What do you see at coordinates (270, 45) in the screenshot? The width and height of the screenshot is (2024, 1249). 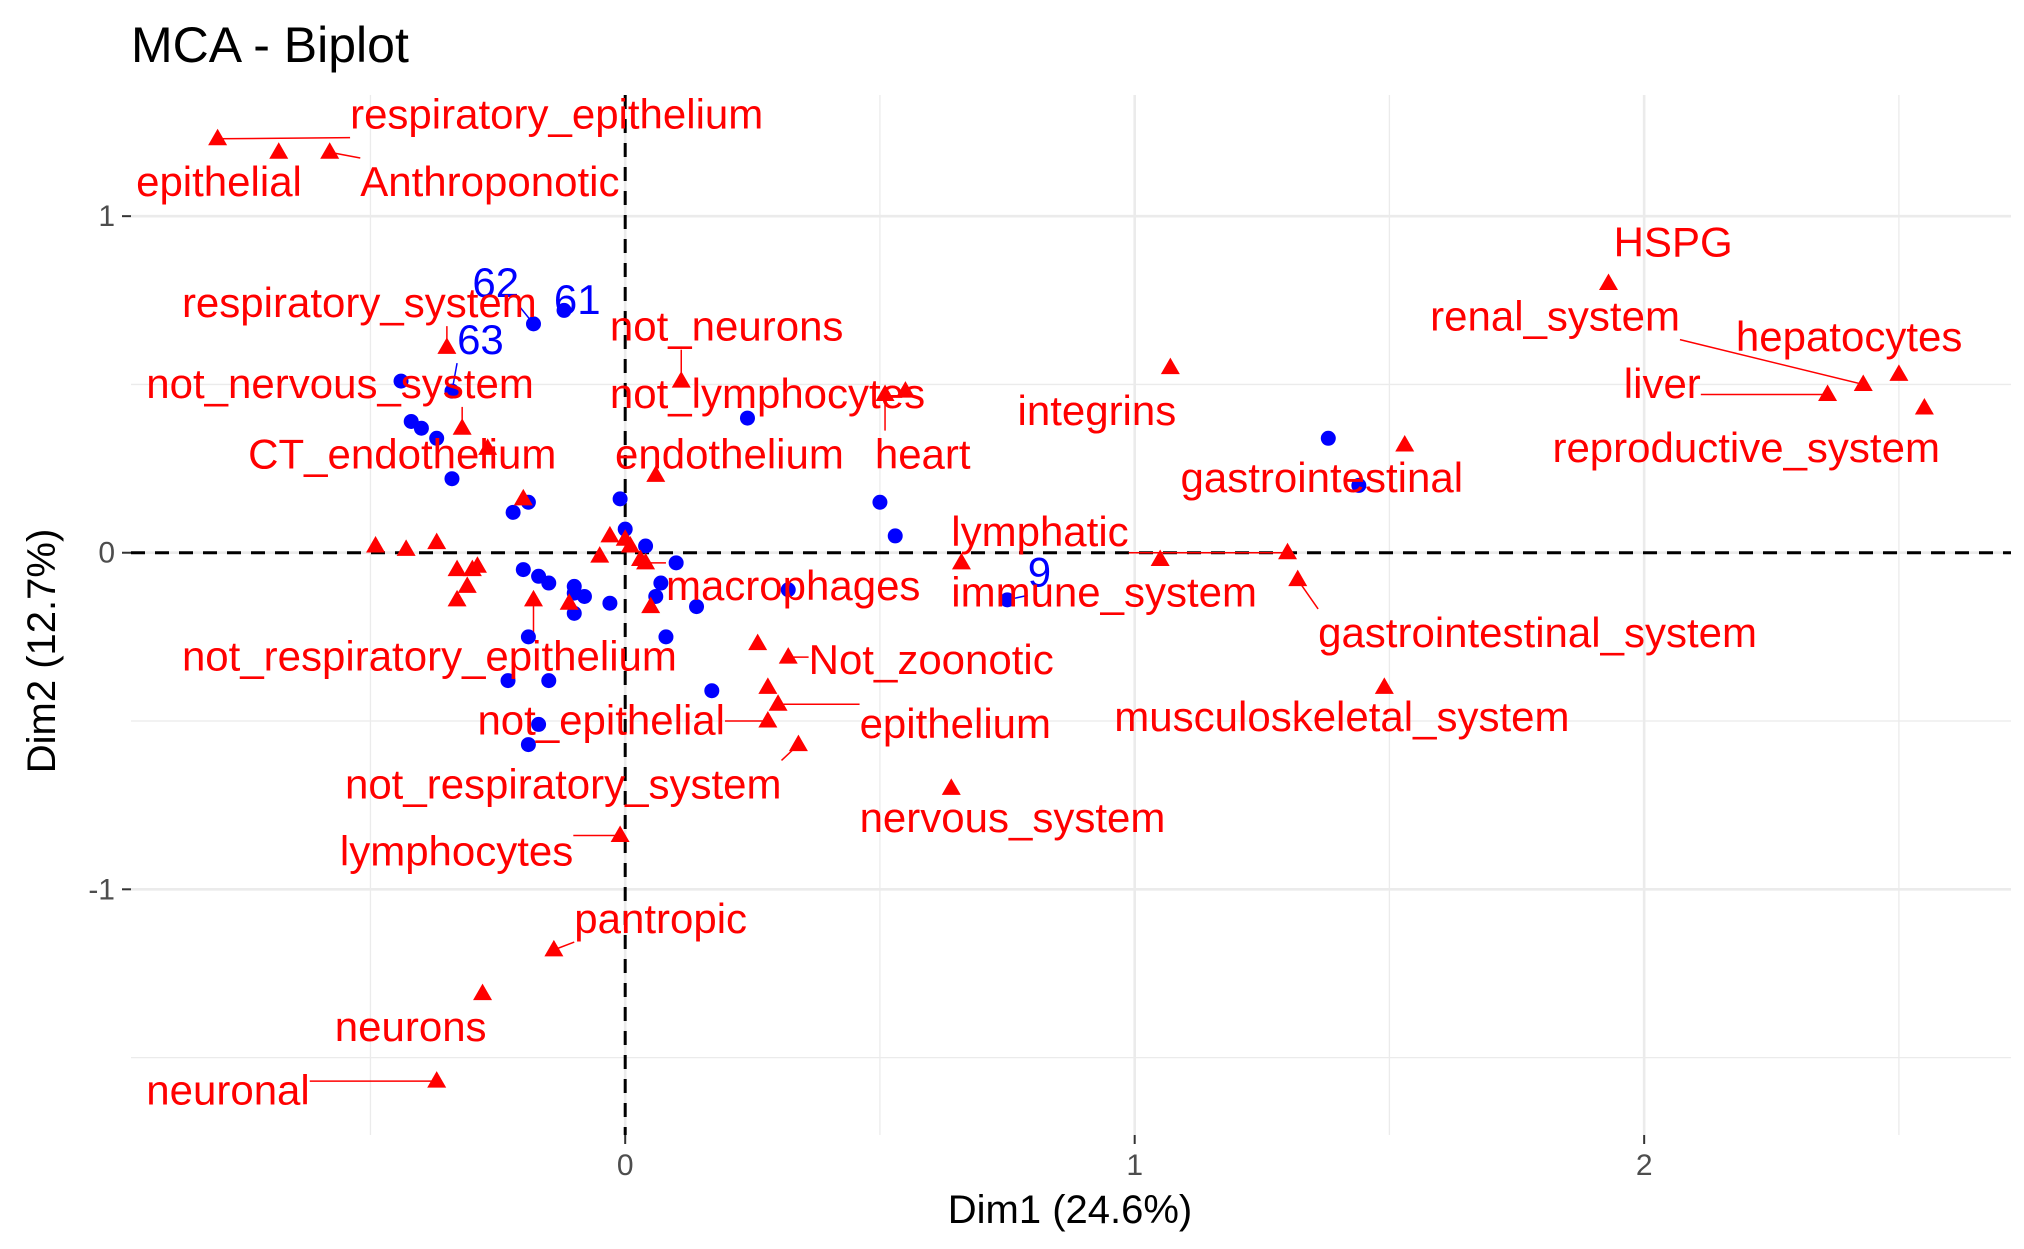 I see `chart-title: MCA - Biplot` at bounding box center [270, 45].